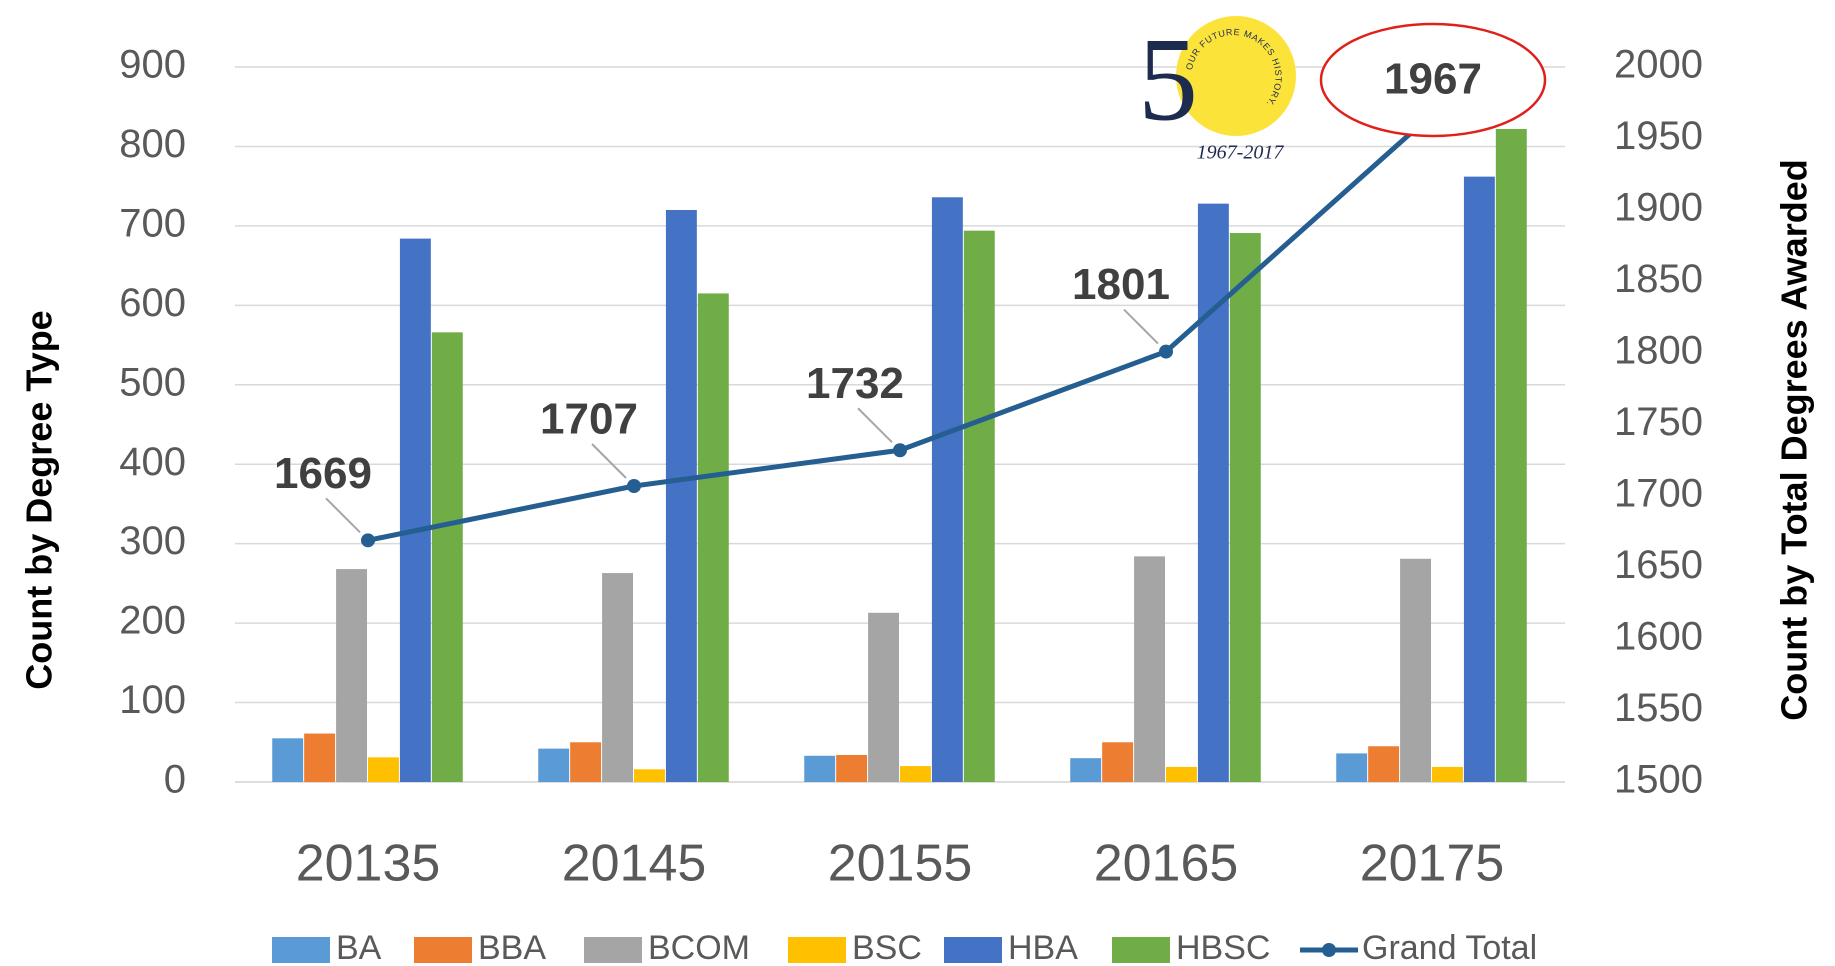 Image resolution: width=1835 pixels, height=966 pixels. What do you see at coordinates (1658, 208) in the screenshot?
I see `y2-tick-label: 1900` at bounding box center [1658, 208].